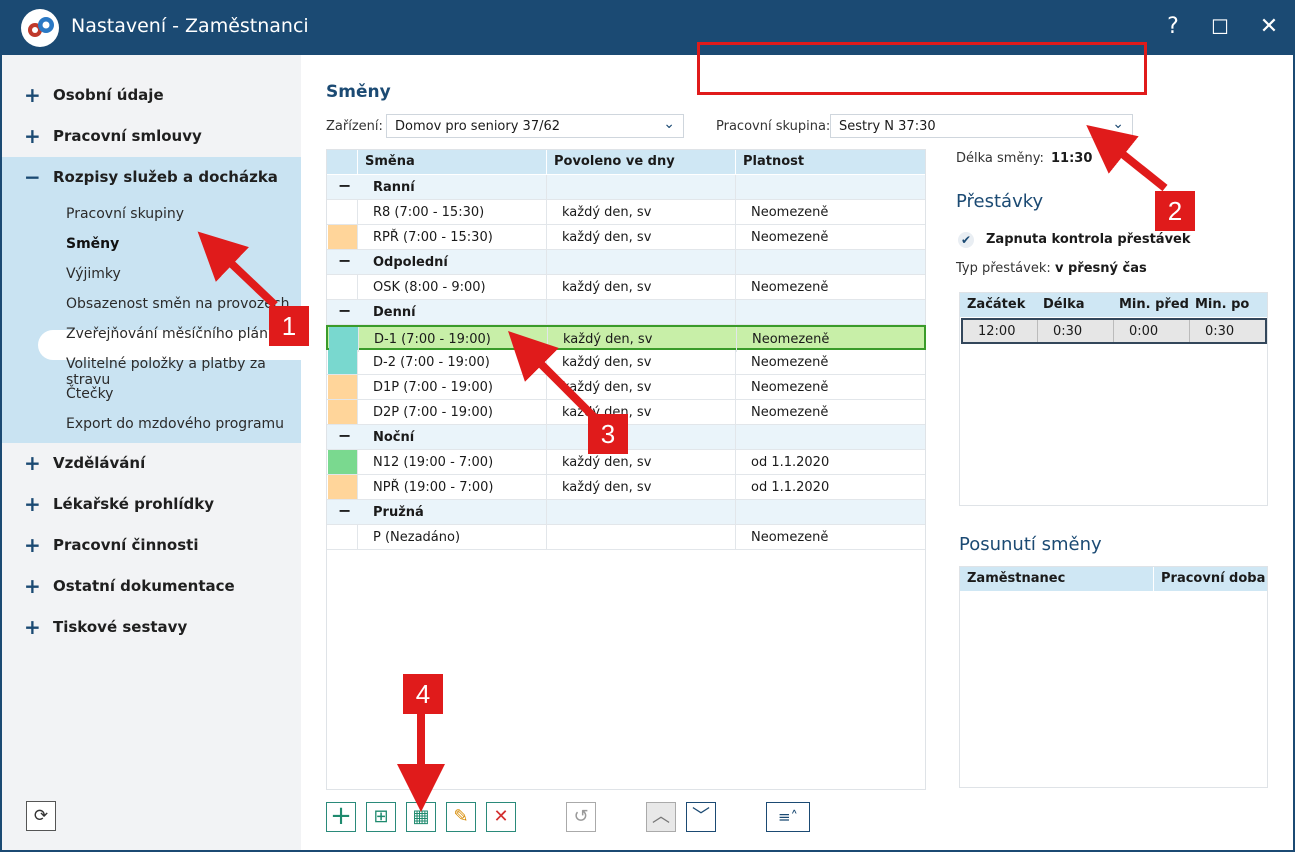 The height and width of the screenshot is (852, 1295). Describe the element at coordinates (1222, 304) in the screenshot. I see `header-min-after: Min. po` at that location.